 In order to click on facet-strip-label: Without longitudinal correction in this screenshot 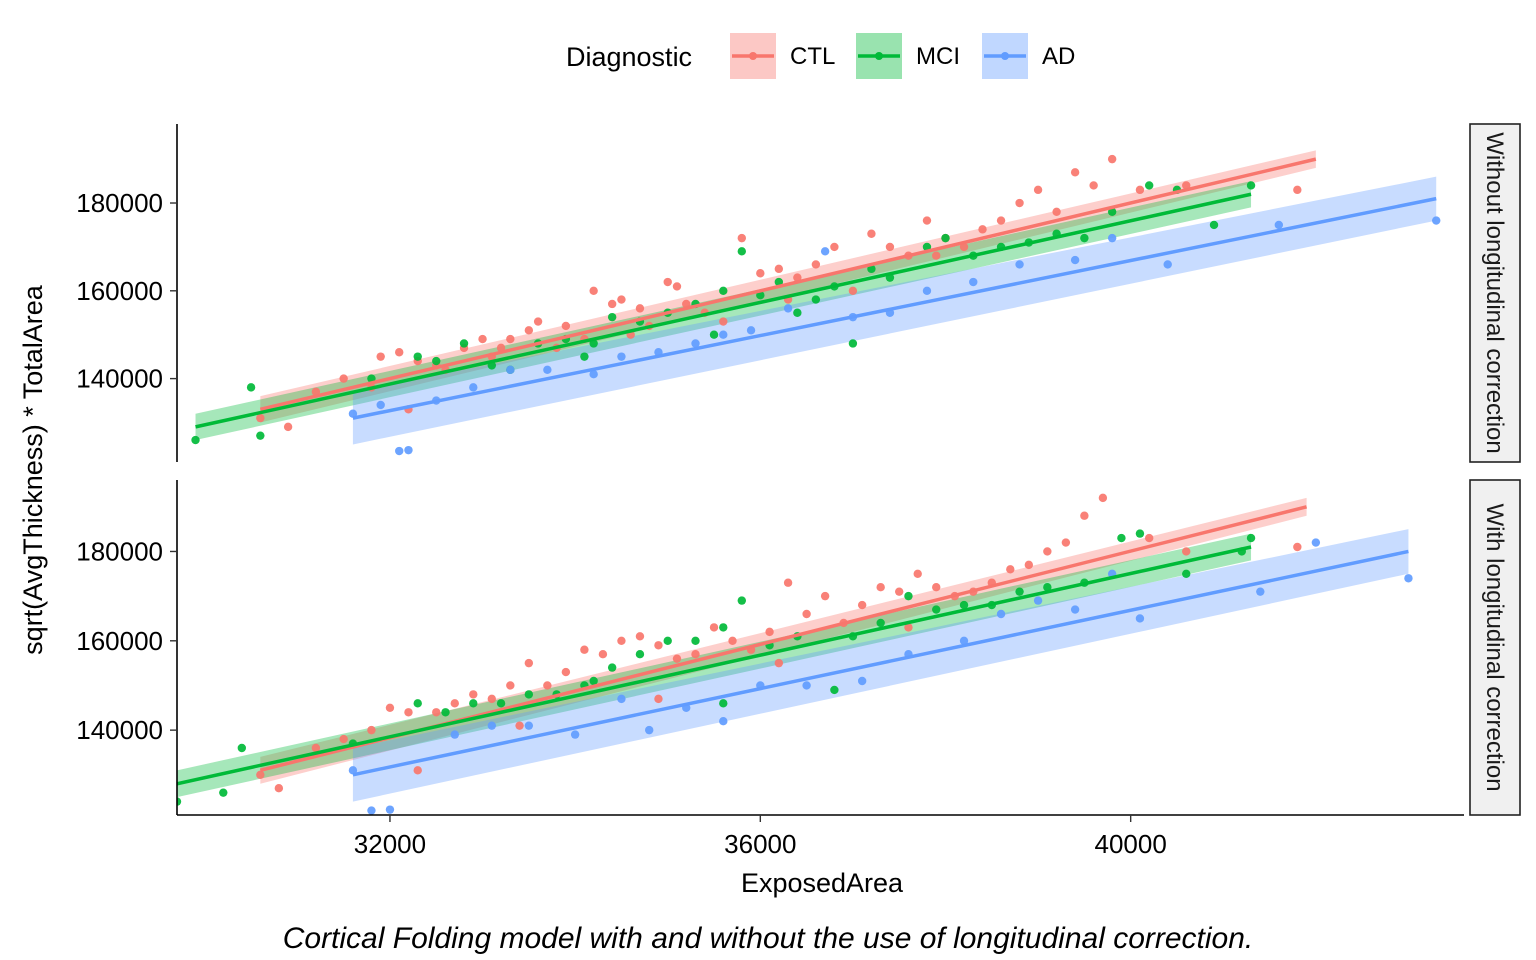, I will do `click(1494, 293)`.